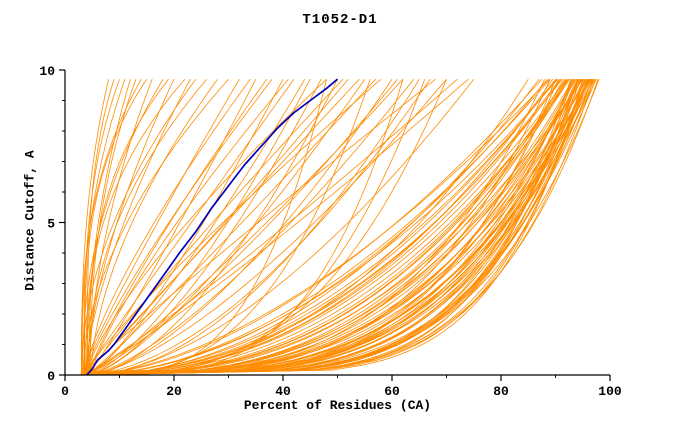 The image size is (680, 440). Describe the element at coordinates (340, 20) in the screenshot. I see `chart-title: T1052-D1` at that location.